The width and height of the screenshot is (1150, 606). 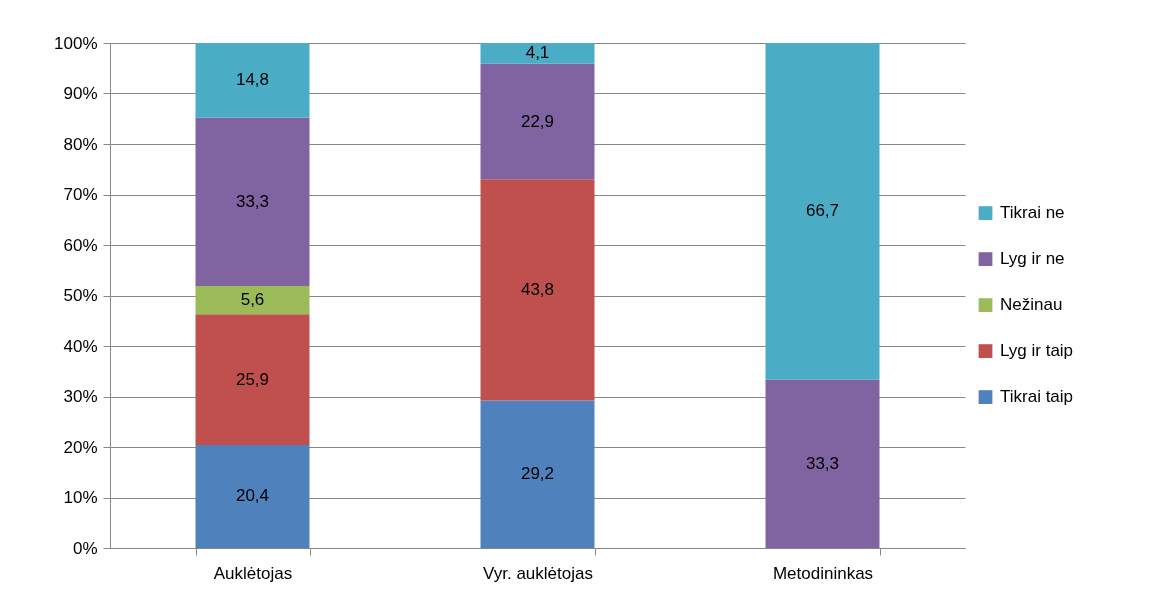 I want to click on data-label: 14,8, so click(x=252, y=80).